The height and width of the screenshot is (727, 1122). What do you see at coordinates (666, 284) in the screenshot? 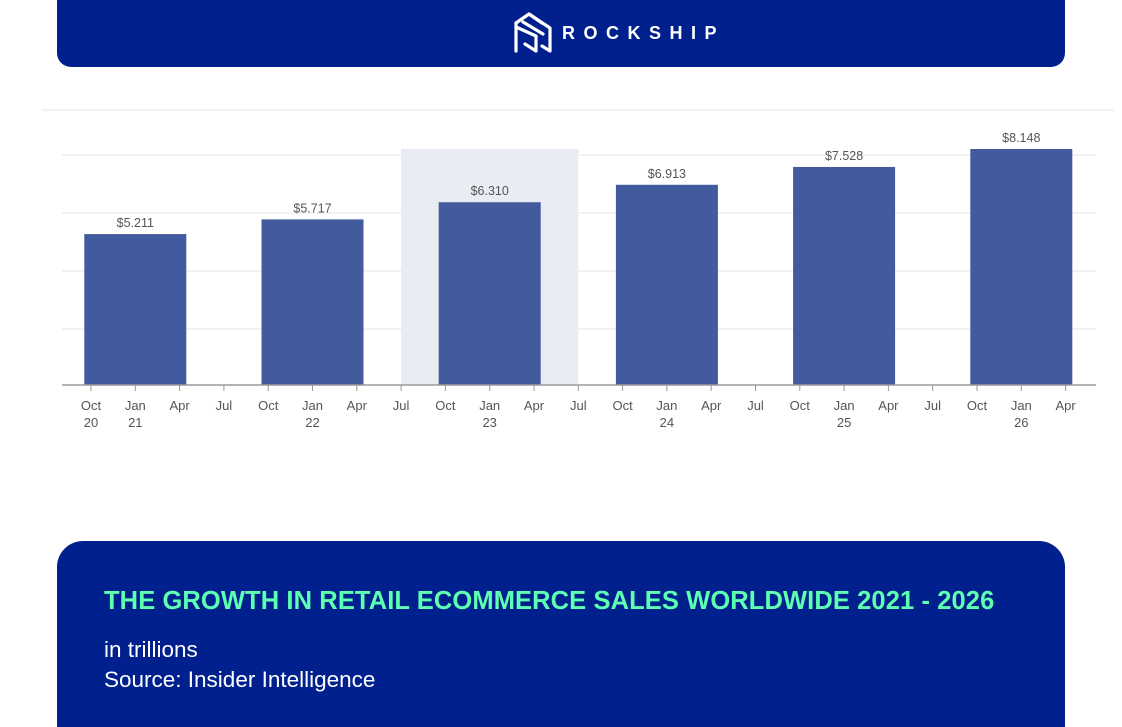
I see `bar-2024` at bounding box center [666, 284].